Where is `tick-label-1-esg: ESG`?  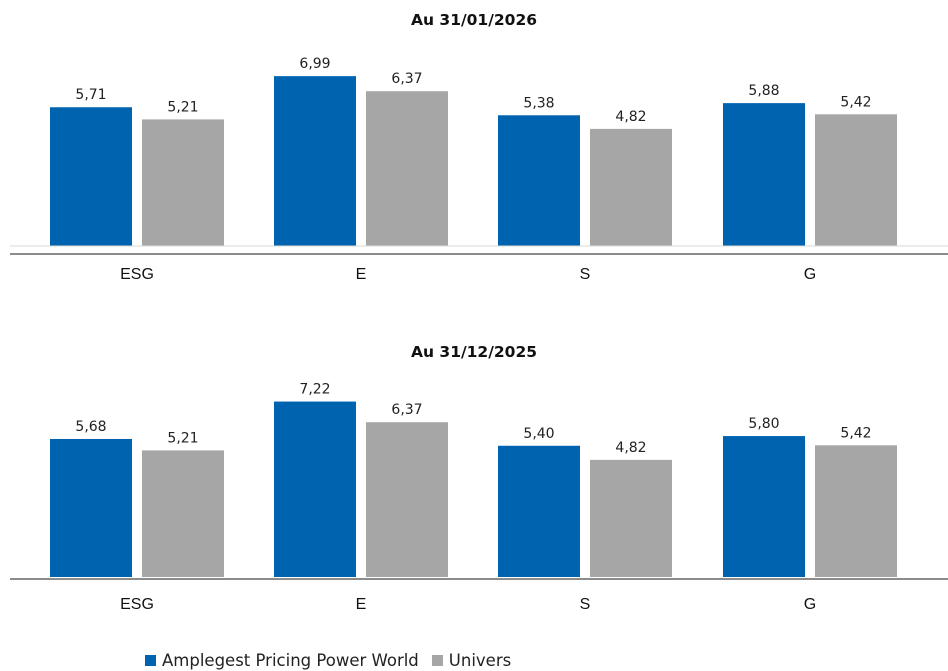
tick-label-1-esg: ESG is located at coordinates (137, 274).